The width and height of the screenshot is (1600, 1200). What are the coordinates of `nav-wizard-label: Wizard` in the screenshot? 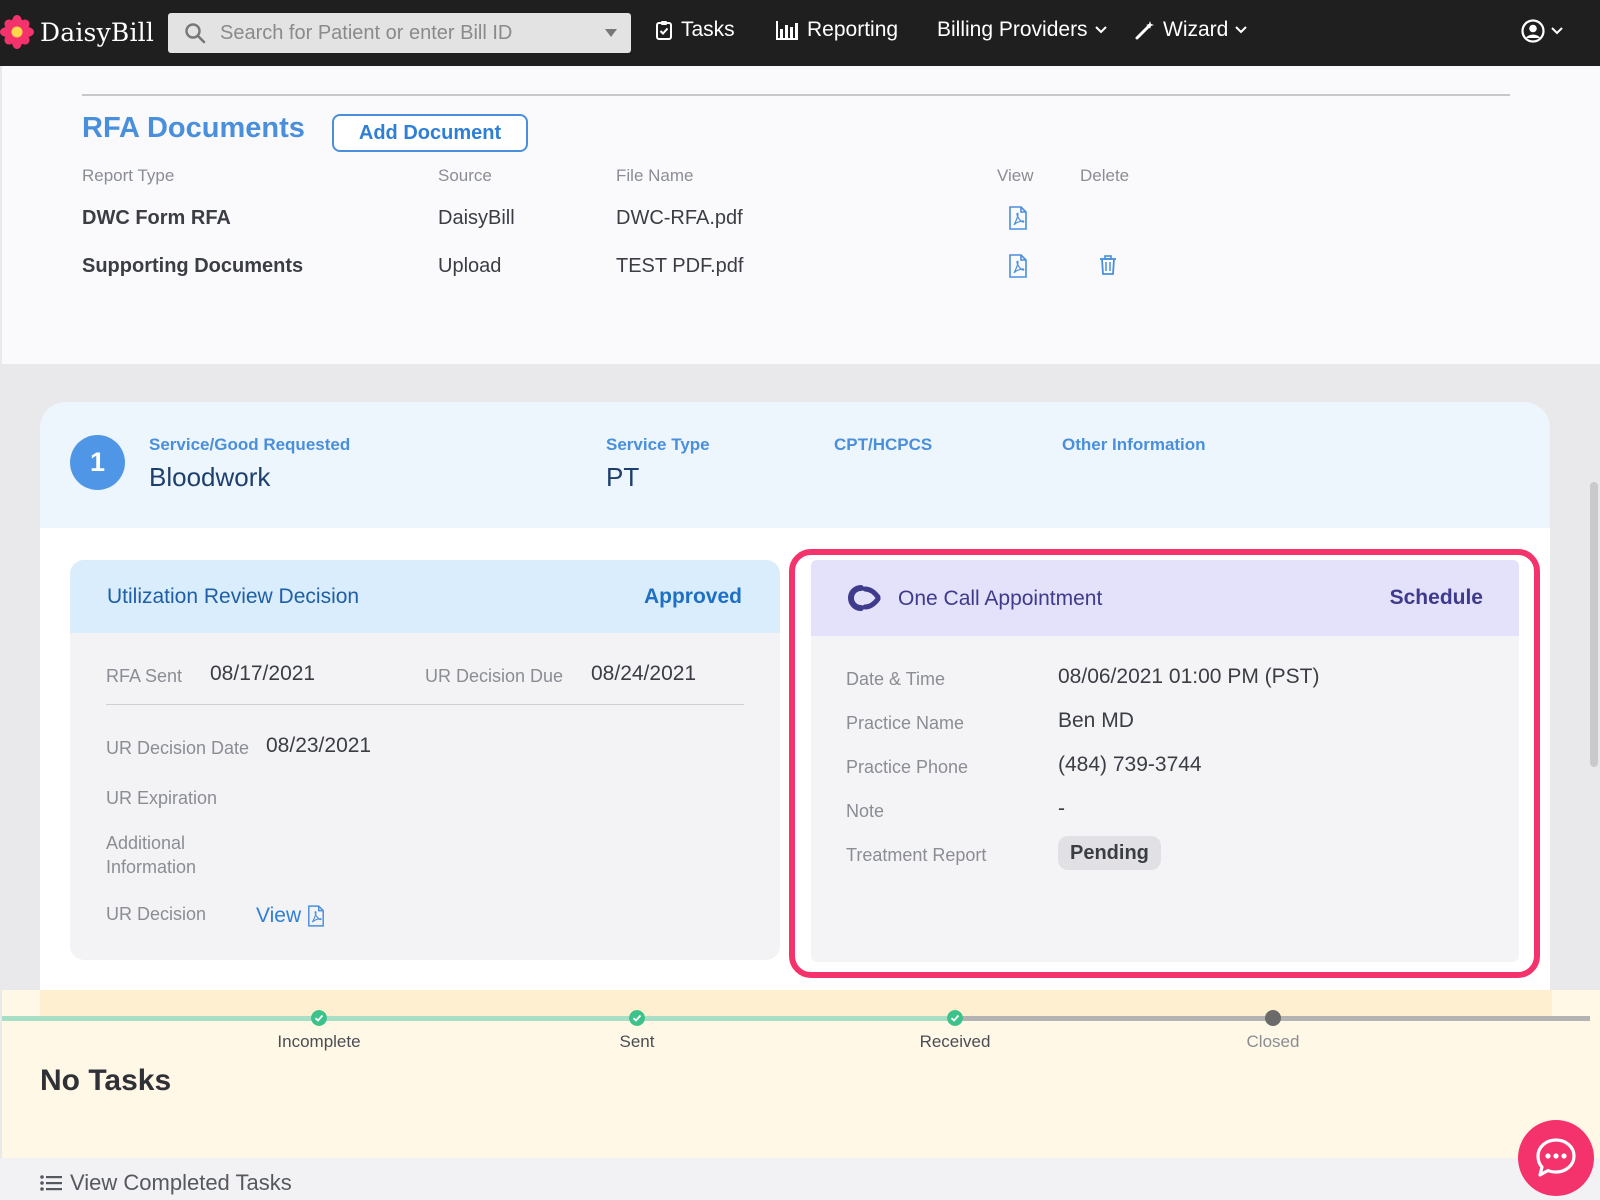 It's located at (1196, 29).